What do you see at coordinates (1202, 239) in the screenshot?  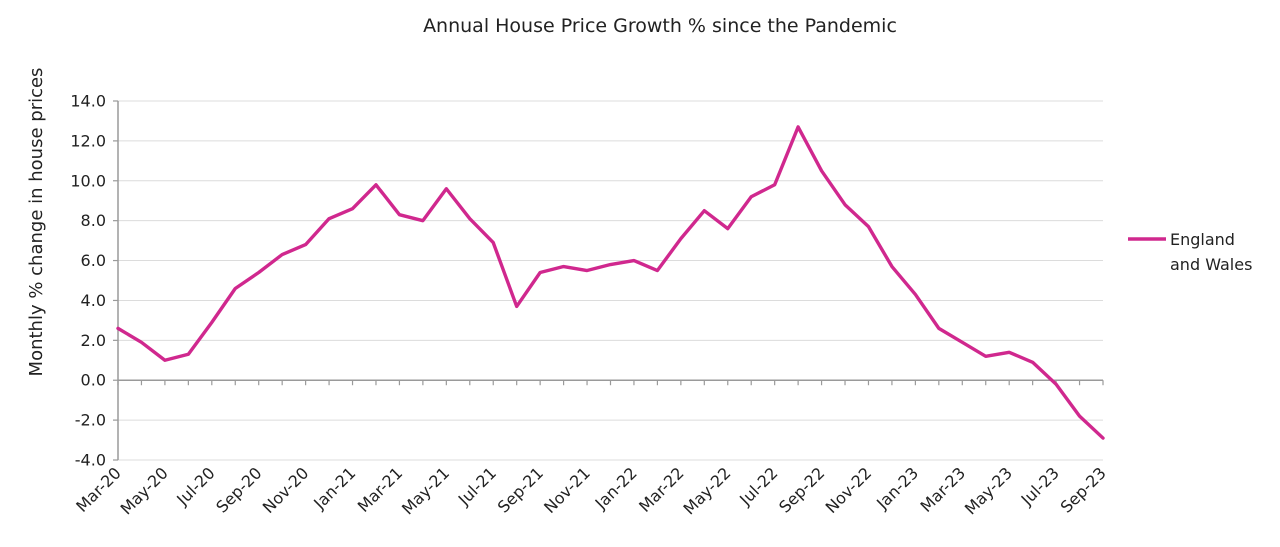 I see `legend-label: England` at bounding box center [1202, 239].